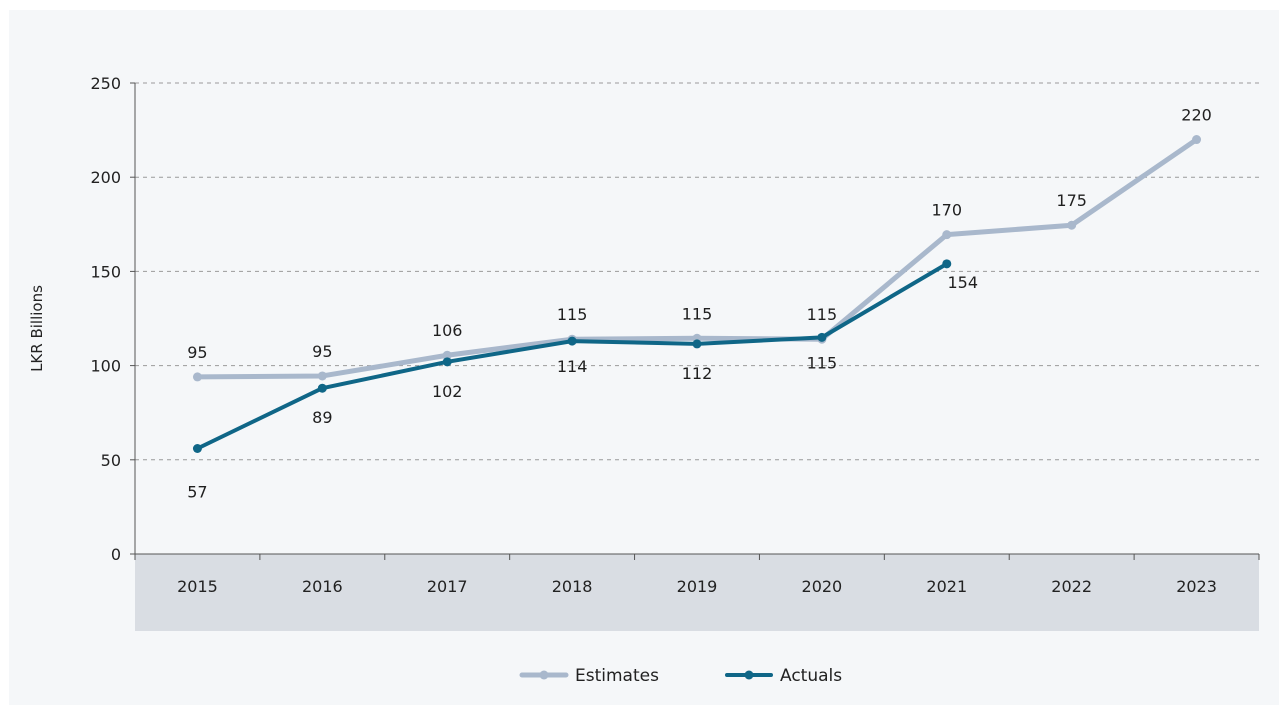 The image size is (1282, 711). I want to click on data-label-actuals: 102, so click(447, 391).